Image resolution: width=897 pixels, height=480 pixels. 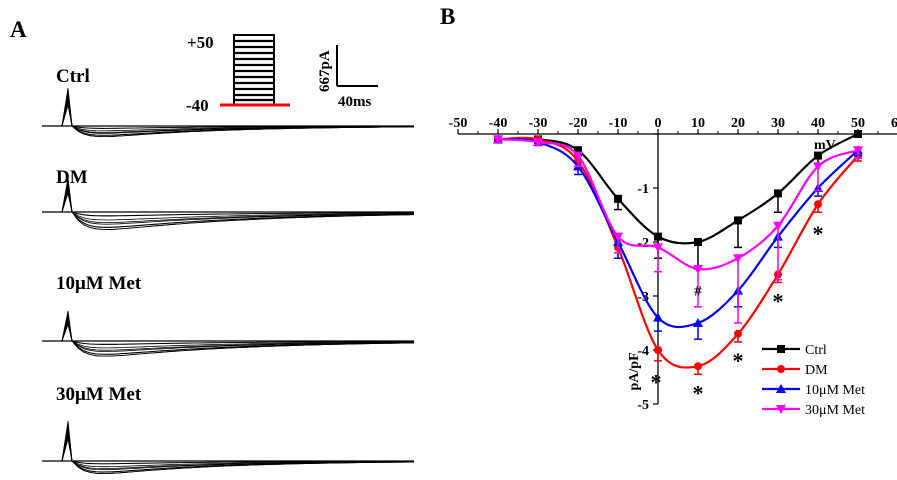 I want to click on x-tick-label: -20, so click(x=578, y=123).